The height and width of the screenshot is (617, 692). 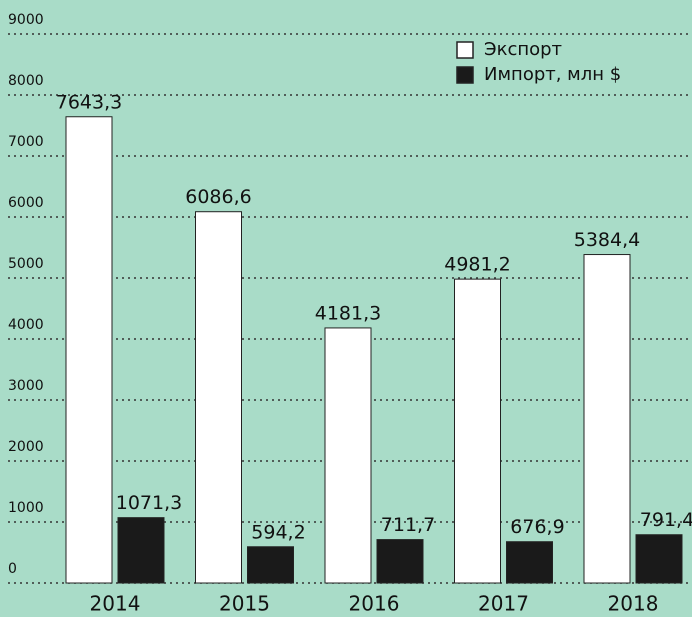 What do you see at coordinates (244, 604) in the screenshot?
I see `x-tick-label: 2015` at bounding box center [244, 604].